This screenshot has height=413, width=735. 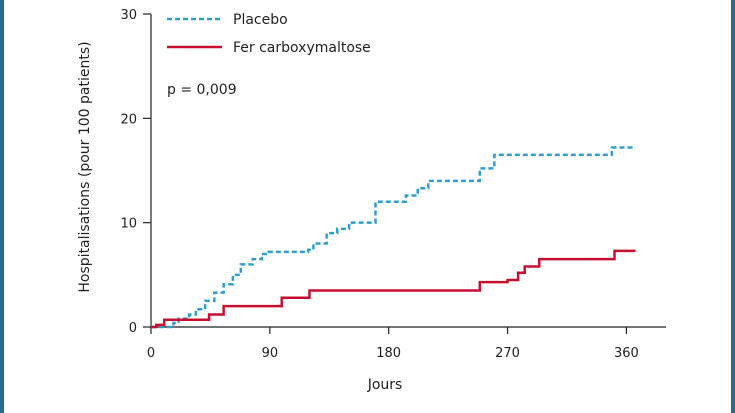 I want to click on y-axis-title: Hospitalisations (pour 100 patients), so click(x=85, y=166).